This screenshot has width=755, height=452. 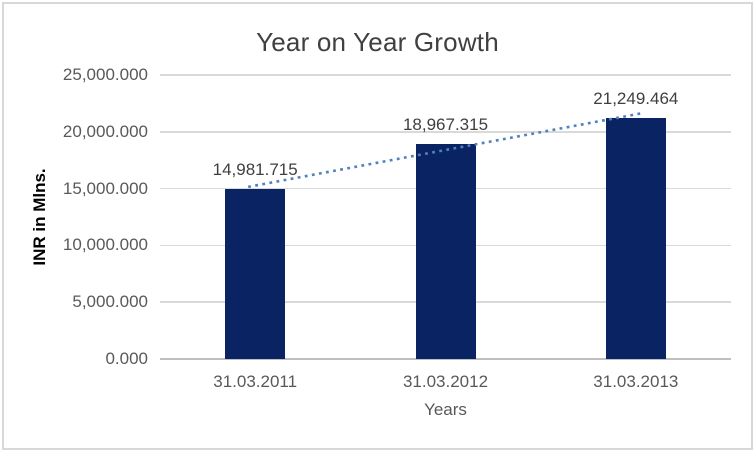 I want to click on y-tick-label: 25,000.000, so click(x=105, y=74).